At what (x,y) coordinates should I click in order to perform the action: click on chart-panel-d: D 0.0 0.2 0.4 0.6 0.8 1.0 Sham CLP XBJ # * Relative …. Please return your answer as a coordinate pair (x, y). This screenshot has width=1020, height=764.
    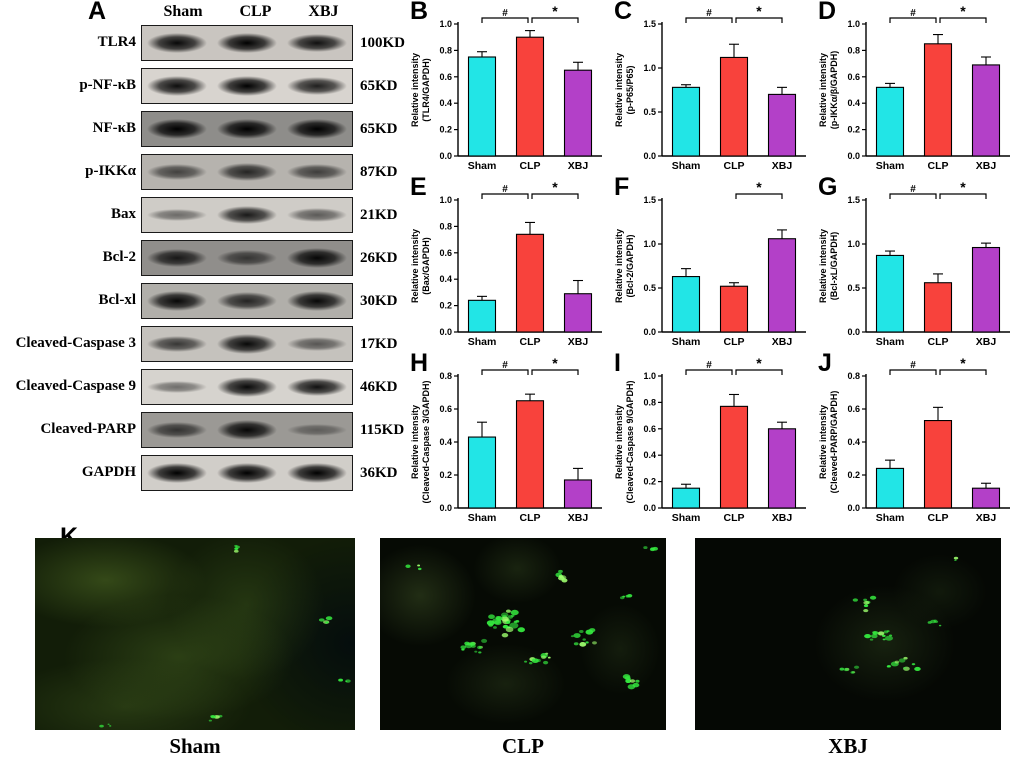
    Looking at the image, I should click on (918, 88).